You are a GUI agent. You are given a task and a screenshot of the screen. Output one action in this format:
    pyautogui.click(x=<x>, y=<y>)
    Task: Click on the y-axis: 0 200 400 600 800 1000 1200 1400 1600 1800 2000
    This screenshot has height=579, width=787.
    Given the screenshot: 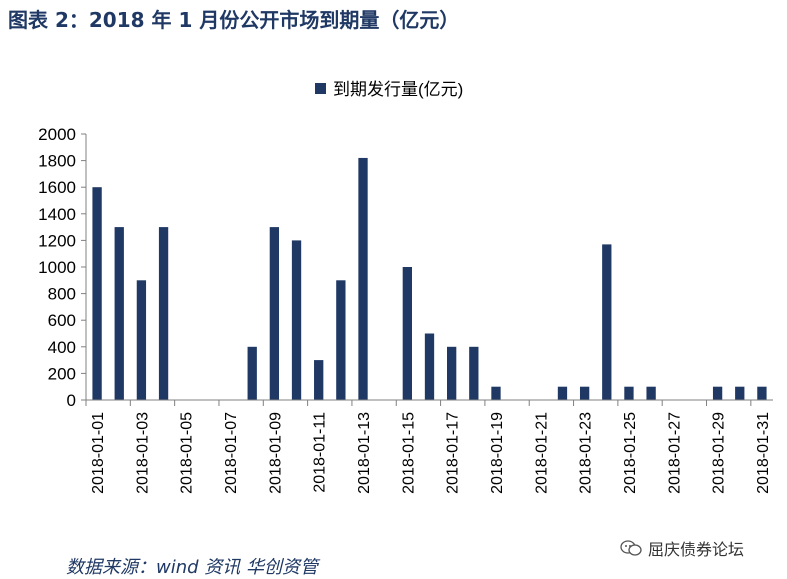 What is the action you would take?
    pyautogui.click(x=62, y=267)
    